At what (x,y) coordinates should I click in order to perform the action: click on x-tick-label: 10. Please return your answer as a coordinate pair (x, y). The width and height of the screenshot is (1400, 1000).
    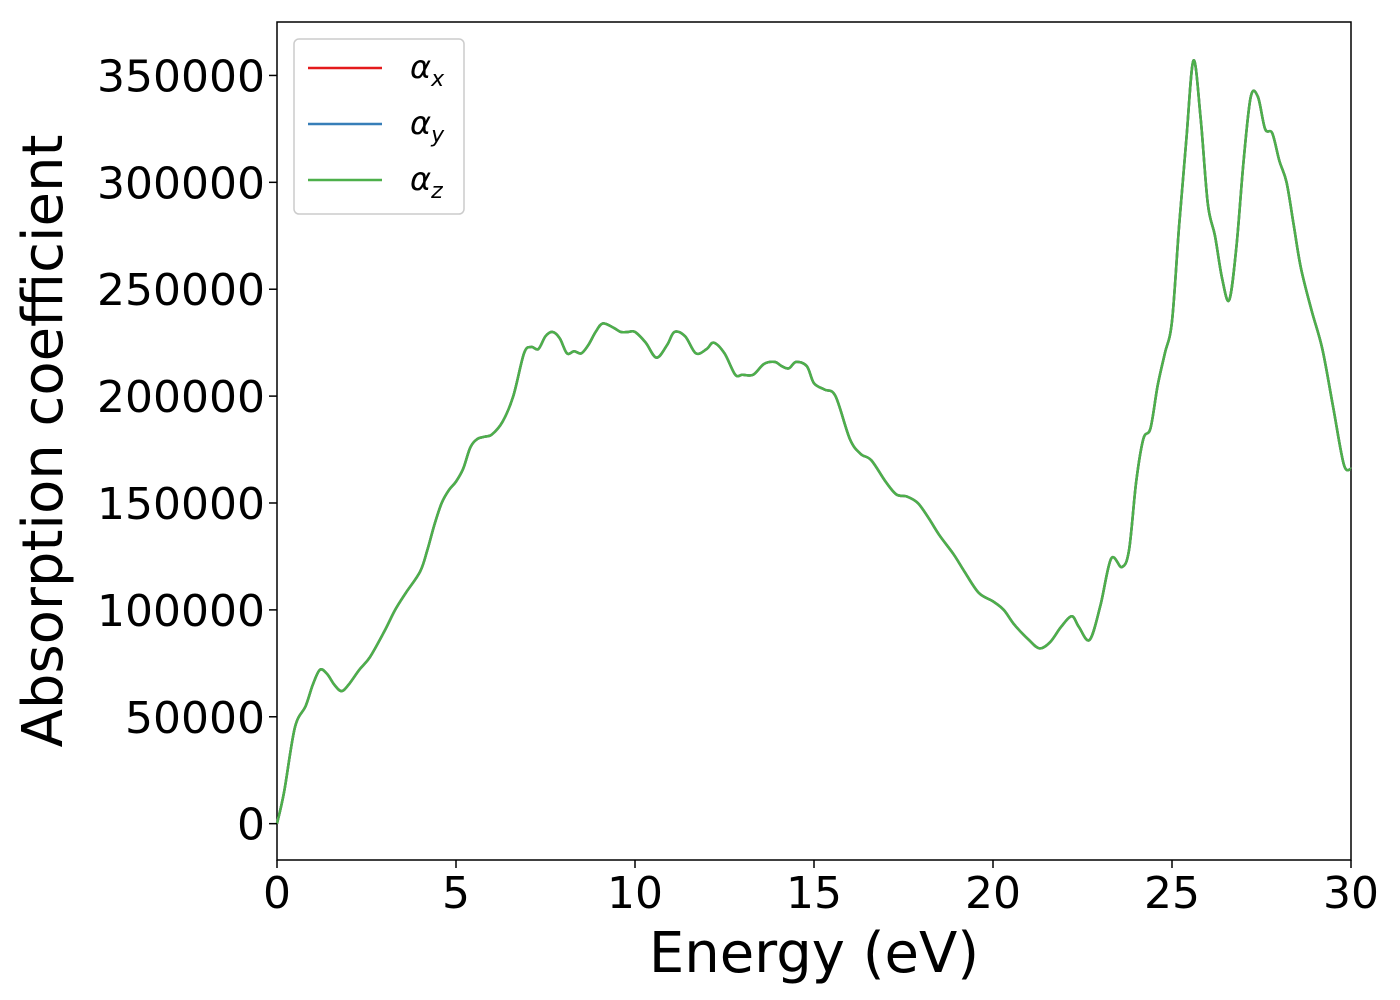
    Looking at the image, I should click on (635, 893).